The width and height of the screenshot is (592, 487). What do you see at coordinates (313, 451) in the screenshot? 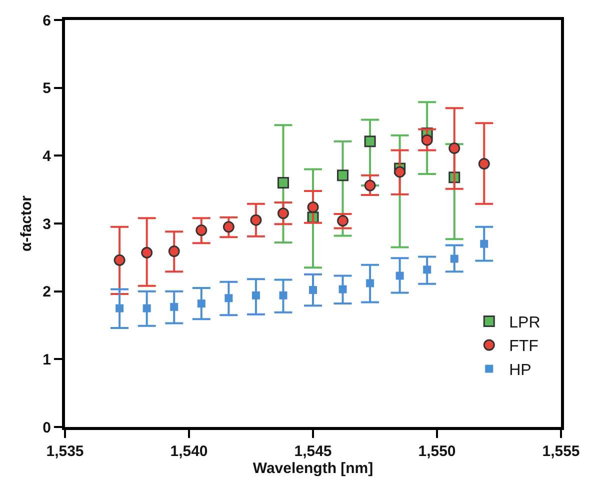
I see `x-tick-label: 1,545` at bounding box center [313, 451].